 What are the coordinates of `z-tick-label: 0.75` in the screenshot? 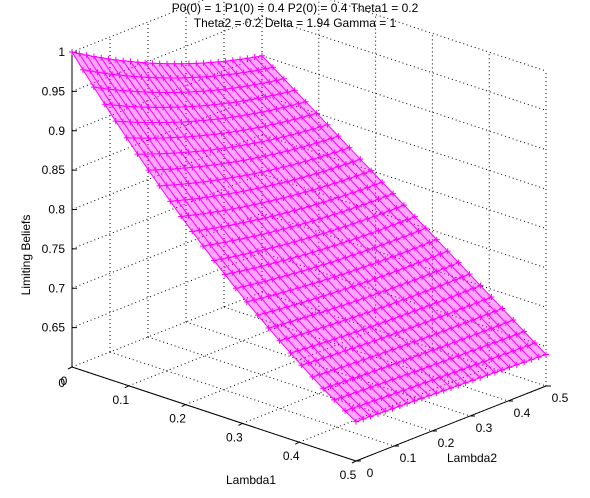 It's located at (54, 249).